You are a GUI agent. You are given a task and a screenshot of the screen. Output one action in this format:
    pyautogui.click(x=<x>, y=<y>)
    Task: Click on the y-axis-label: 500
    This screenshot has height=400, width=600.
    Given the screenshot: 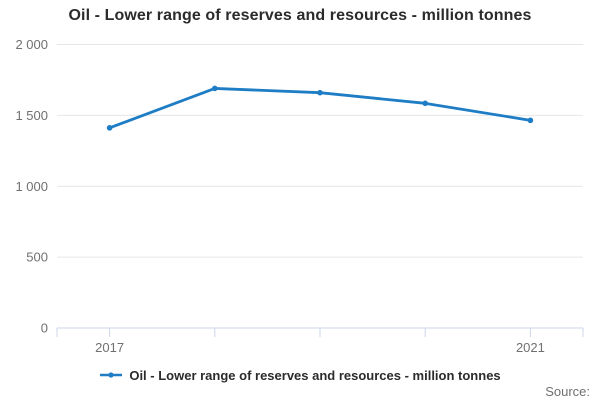 What is the action you would take?
    pyautogui.click(x=37, y=257)
    